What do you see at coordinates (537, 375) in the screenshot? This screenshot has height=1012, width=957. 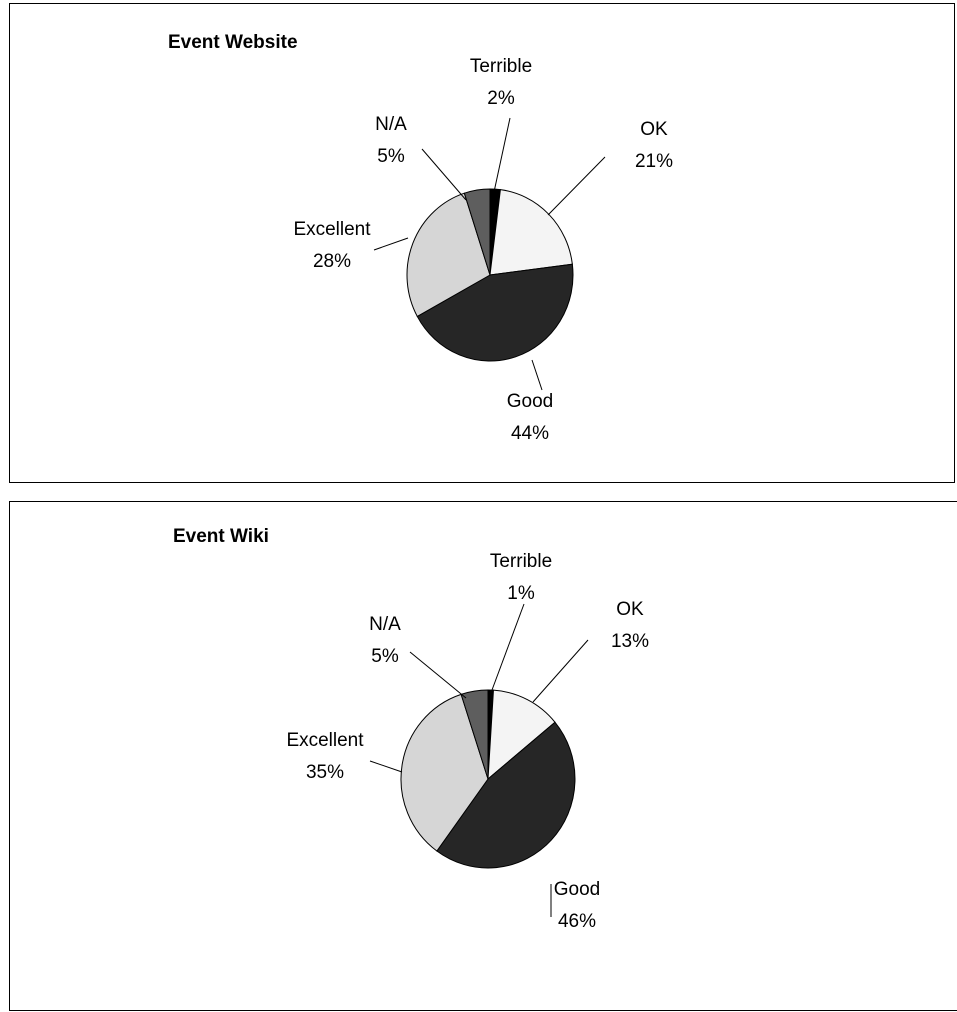 I see `leader-line-good` at bounding box center [537, 375].